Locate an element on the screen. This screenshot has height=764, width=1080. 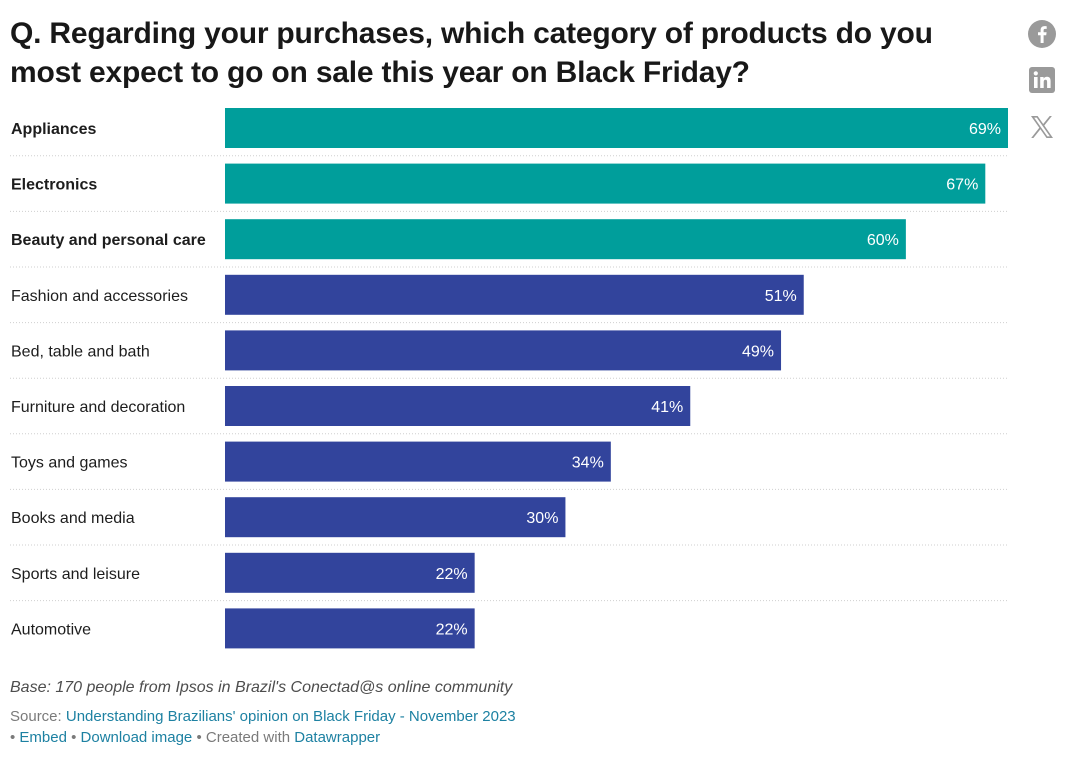
category-label: Bed, table and bath is located at coordinates (80, 351).